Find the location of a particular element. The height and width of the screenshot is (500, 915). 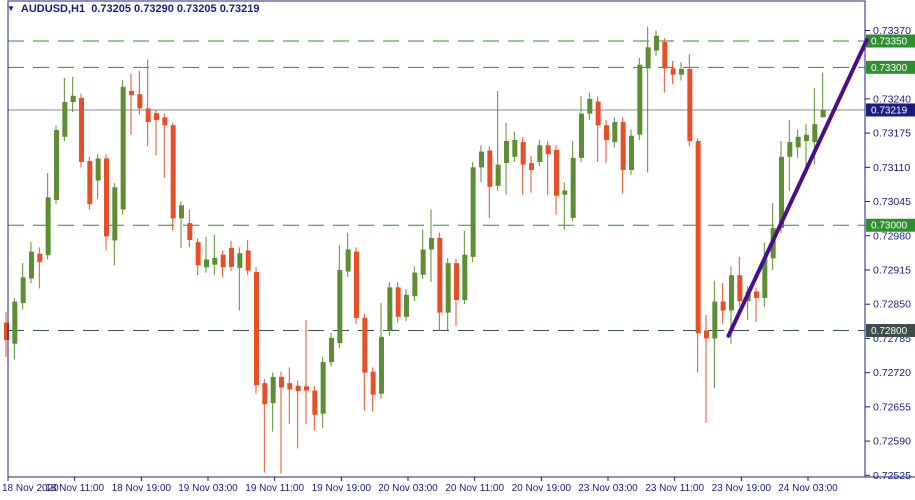

time-tick-label: 24 Nov 03:00 is located at coordinates (808, 488).